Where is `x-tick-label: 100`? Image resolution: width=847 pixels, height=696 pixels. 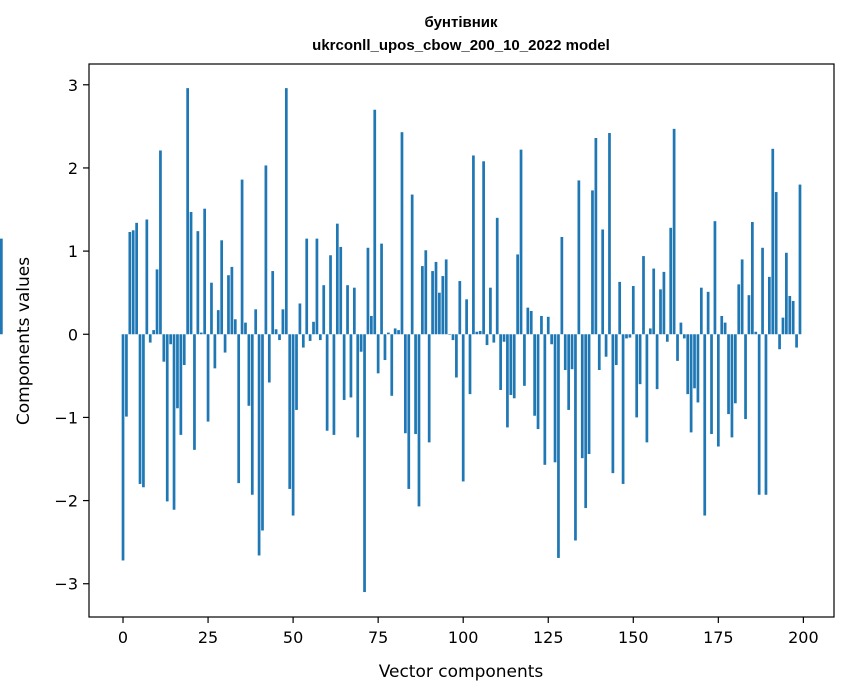 x-tick-label: 100 is located at coordinates (463, 637).